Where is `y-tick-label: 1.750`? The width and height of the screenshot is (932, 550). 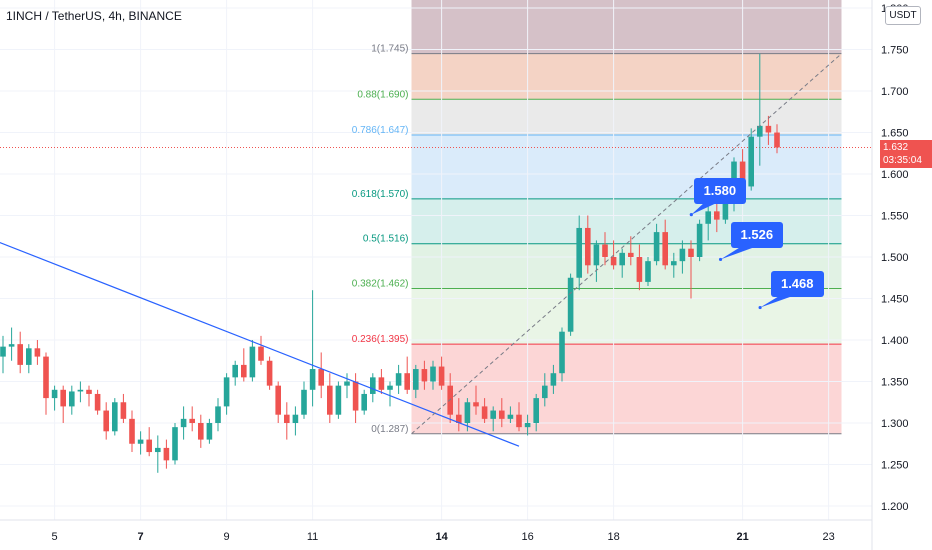 y-tick-label: 1.750 is located at coordinates (895, 51).